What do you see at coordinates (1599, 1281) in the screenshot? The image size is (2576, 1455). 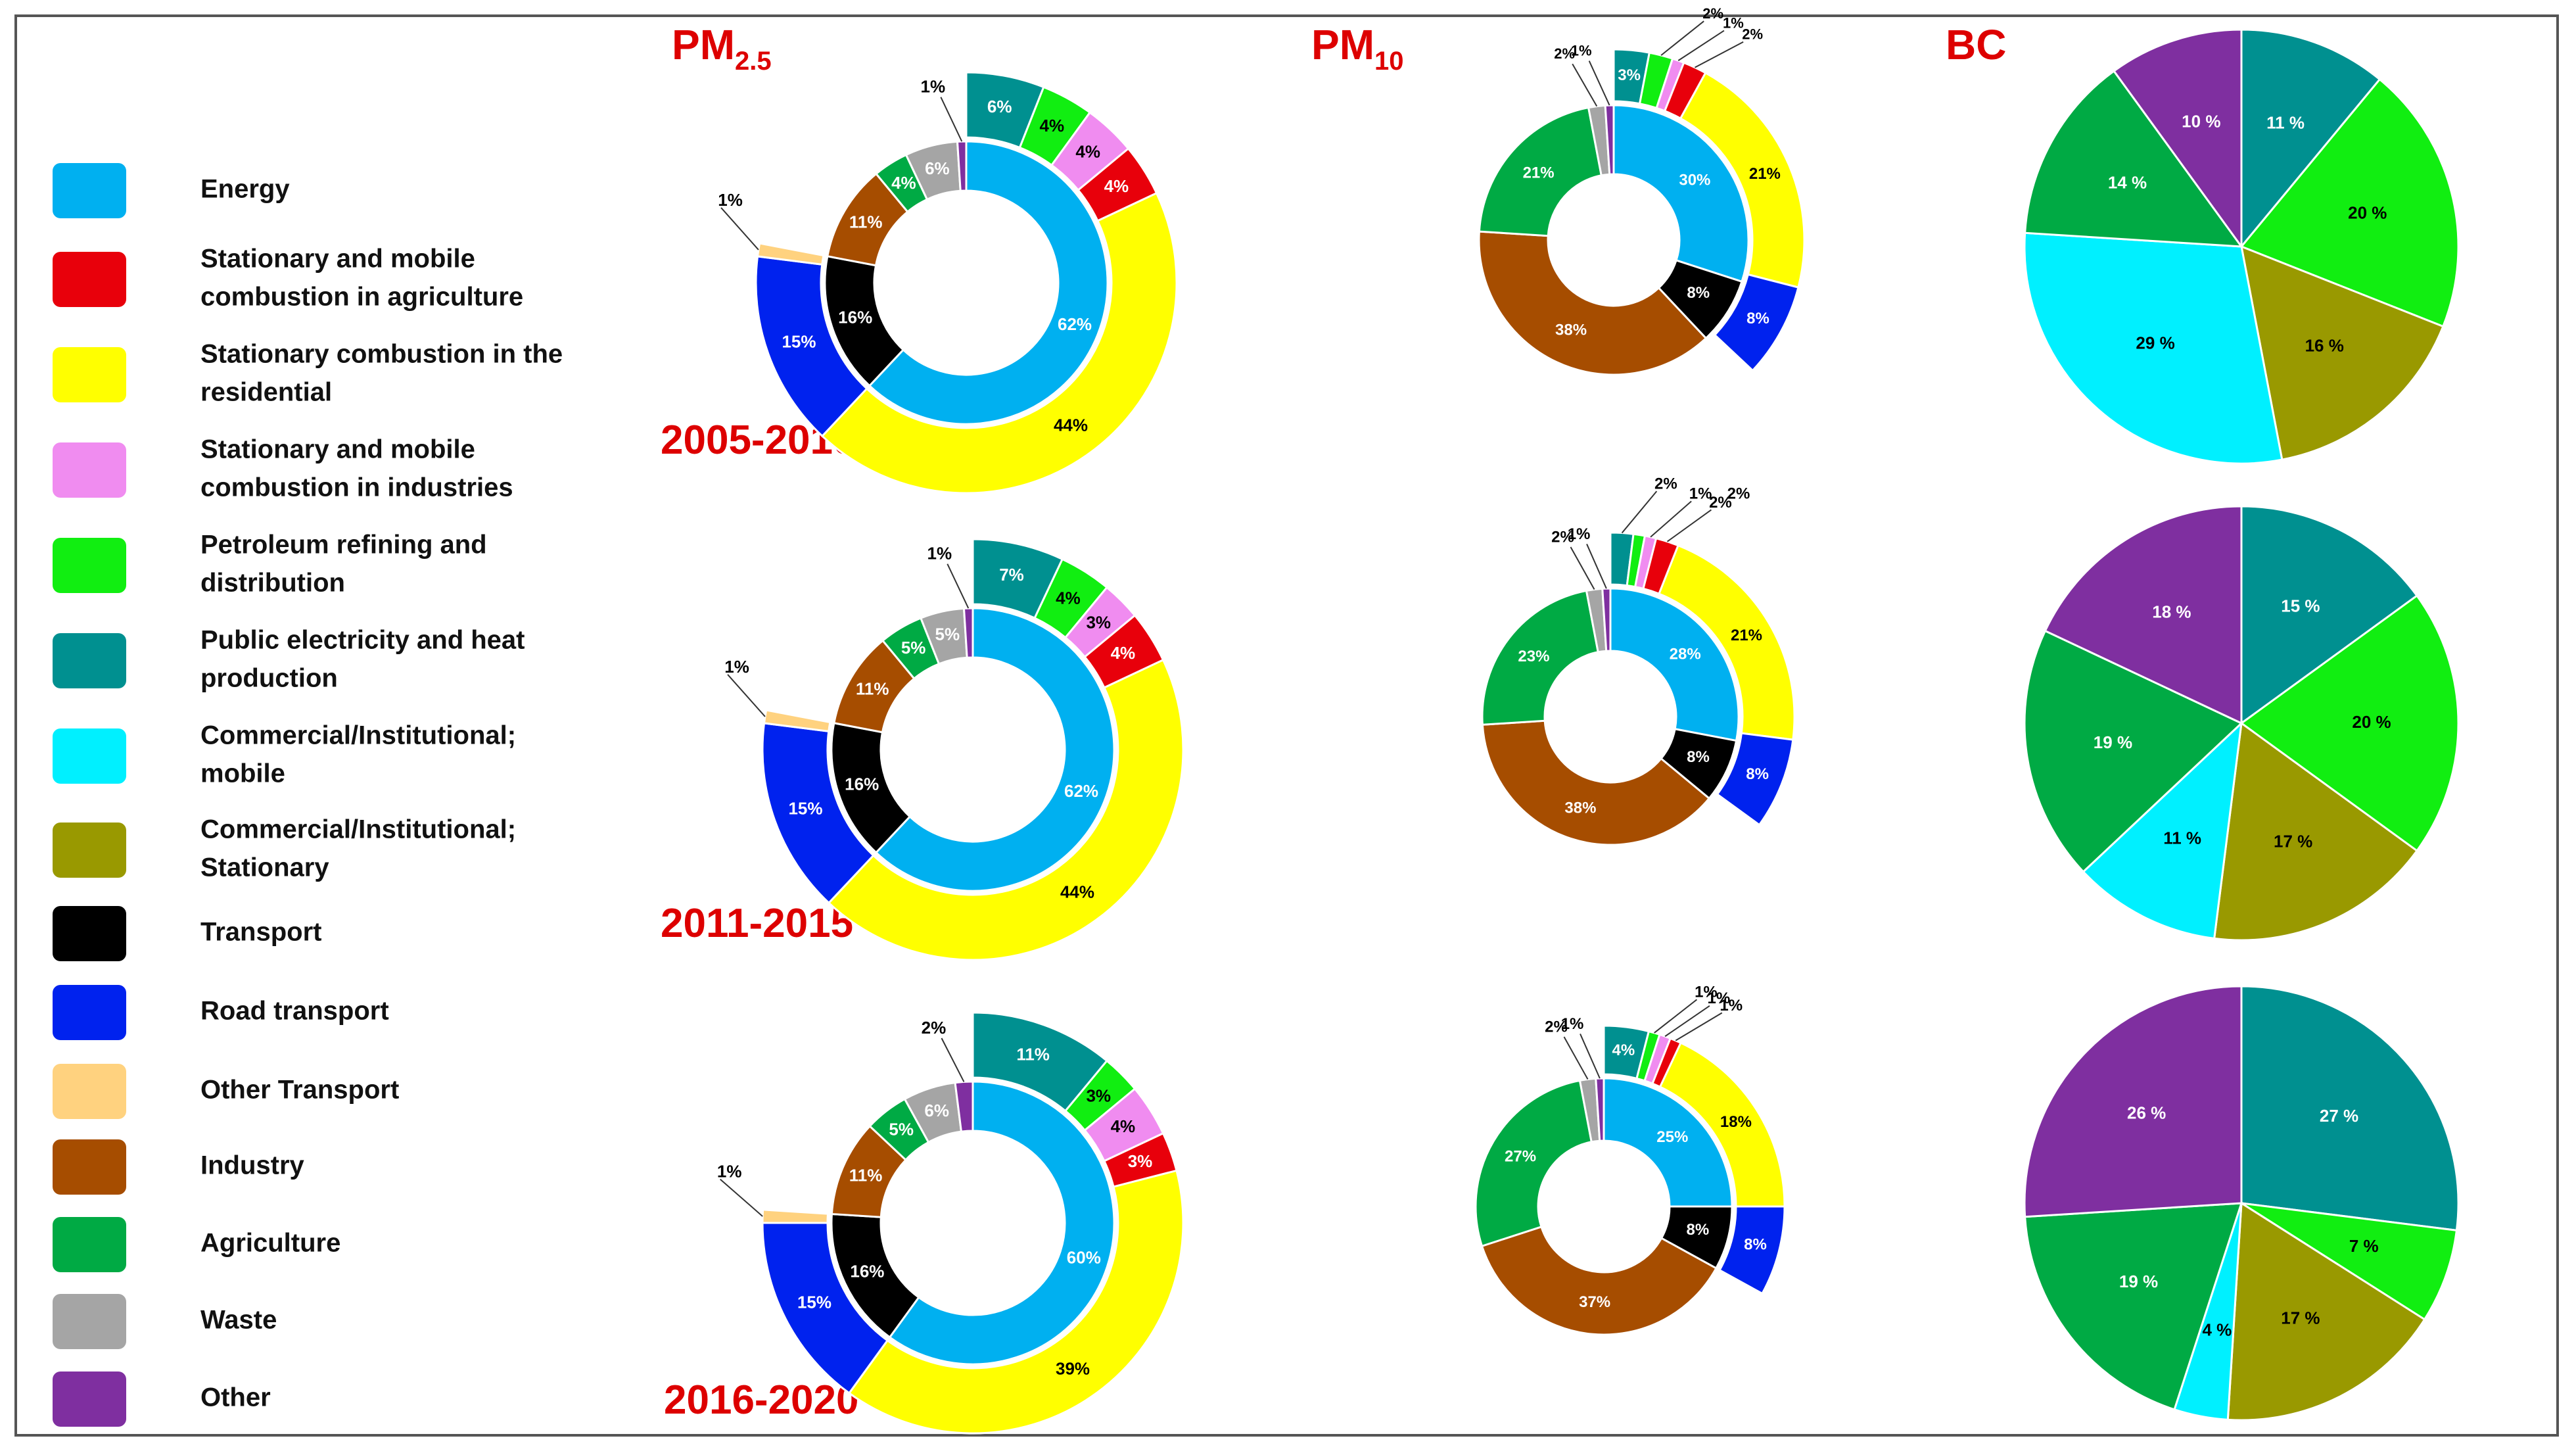 I see `pm10-inner-slice-industry` at bounding box center [1599, 1281].